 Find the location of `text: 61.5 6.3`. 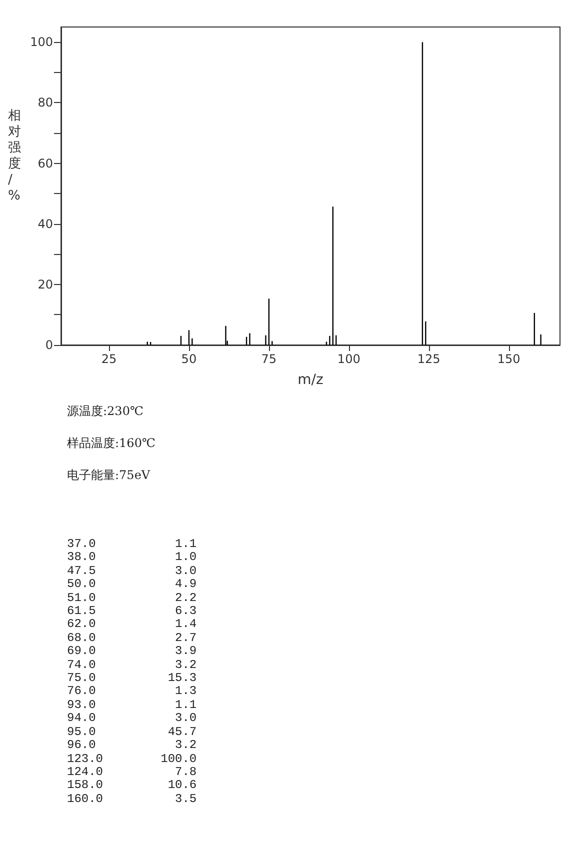

text: 61.5 6.3 is located at coordinates (132, 611).